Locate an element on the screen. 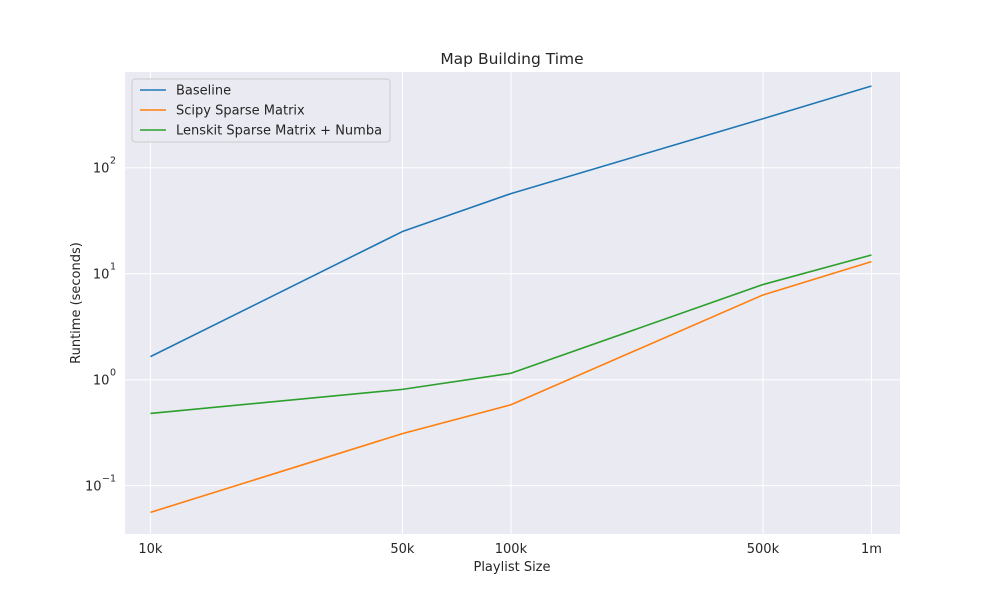 Image resolution: width=1000 pixels, height=600 pixels. chart-title: Map Building Time is located at coordinates (511, 59).